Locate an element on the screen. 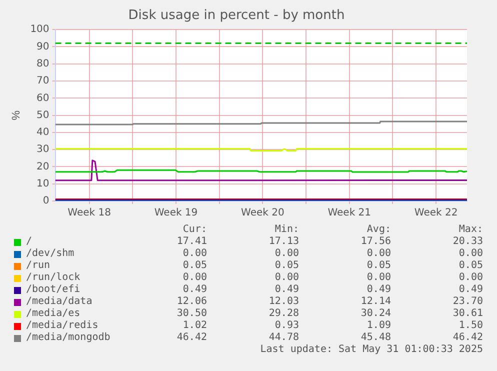  y-tick-label: 40 is located at coordinates (43, 132).